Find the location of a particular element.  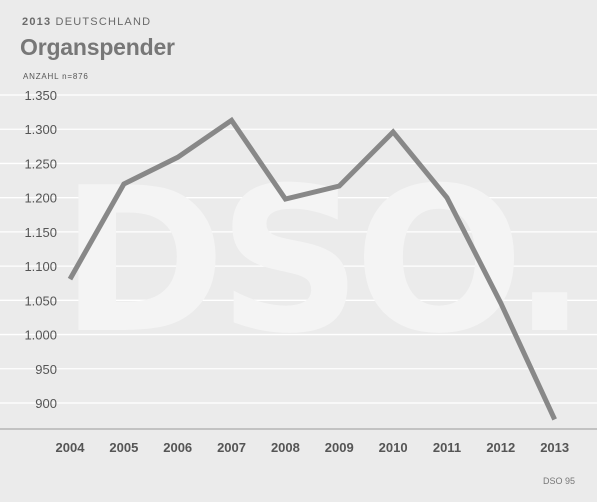

x-tick-label: 2008 is located at coordinates (285, 447).